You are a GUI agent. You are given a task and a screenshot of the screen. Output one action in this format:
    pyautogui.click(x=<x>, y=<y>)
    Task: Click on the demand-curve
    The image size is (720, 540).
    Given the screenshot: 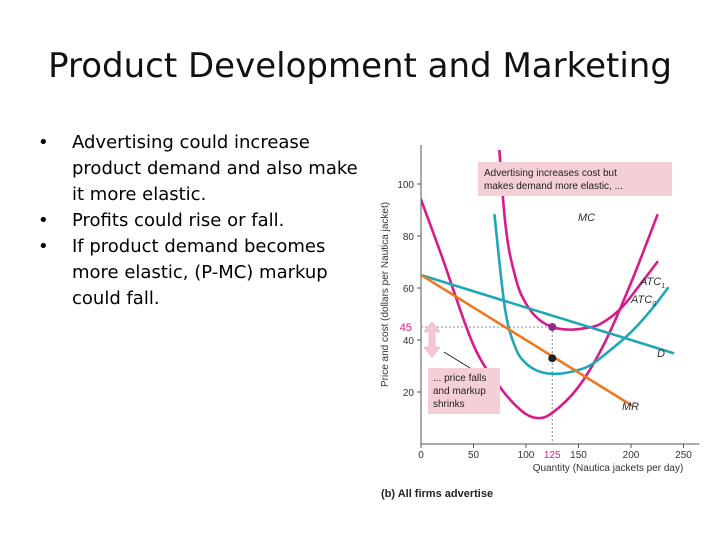 What is the action you would take?
    pyautogui.click(x=548, y=314)
    